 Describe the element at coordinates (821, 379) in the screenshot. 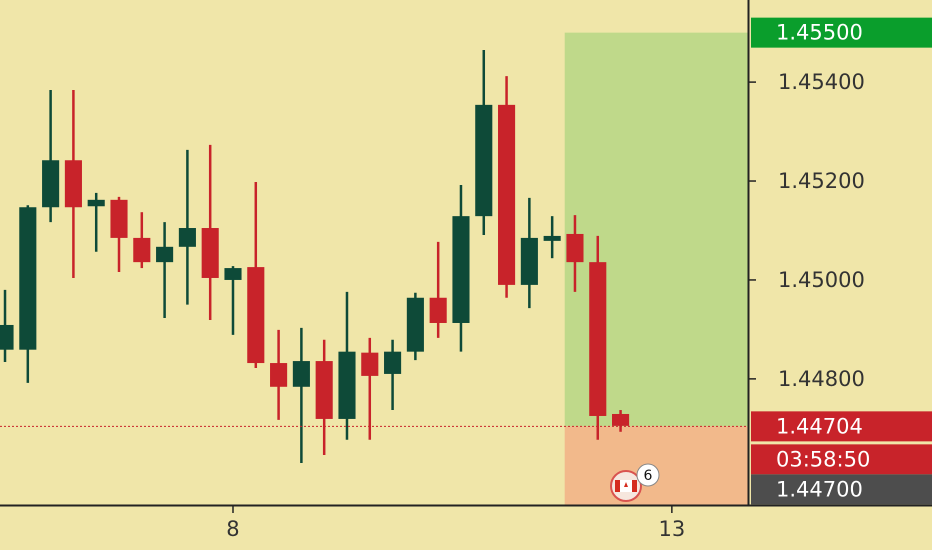

I see `y-tick-label: 1.44800` at that location.